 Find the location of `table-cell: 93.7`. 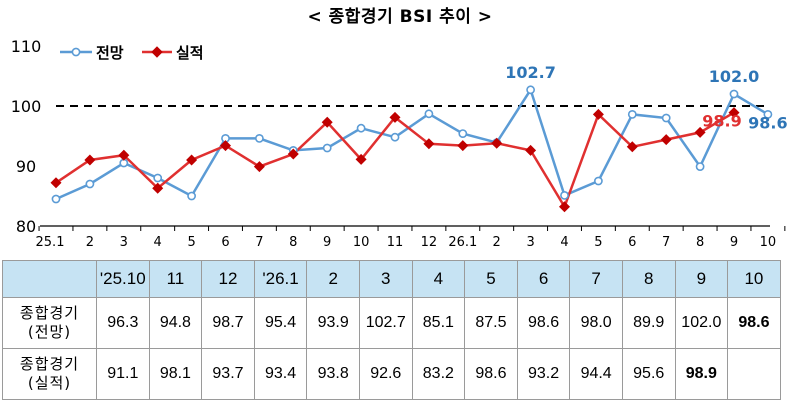

table-cell: 93.7 is located at coordinates (228, 374).